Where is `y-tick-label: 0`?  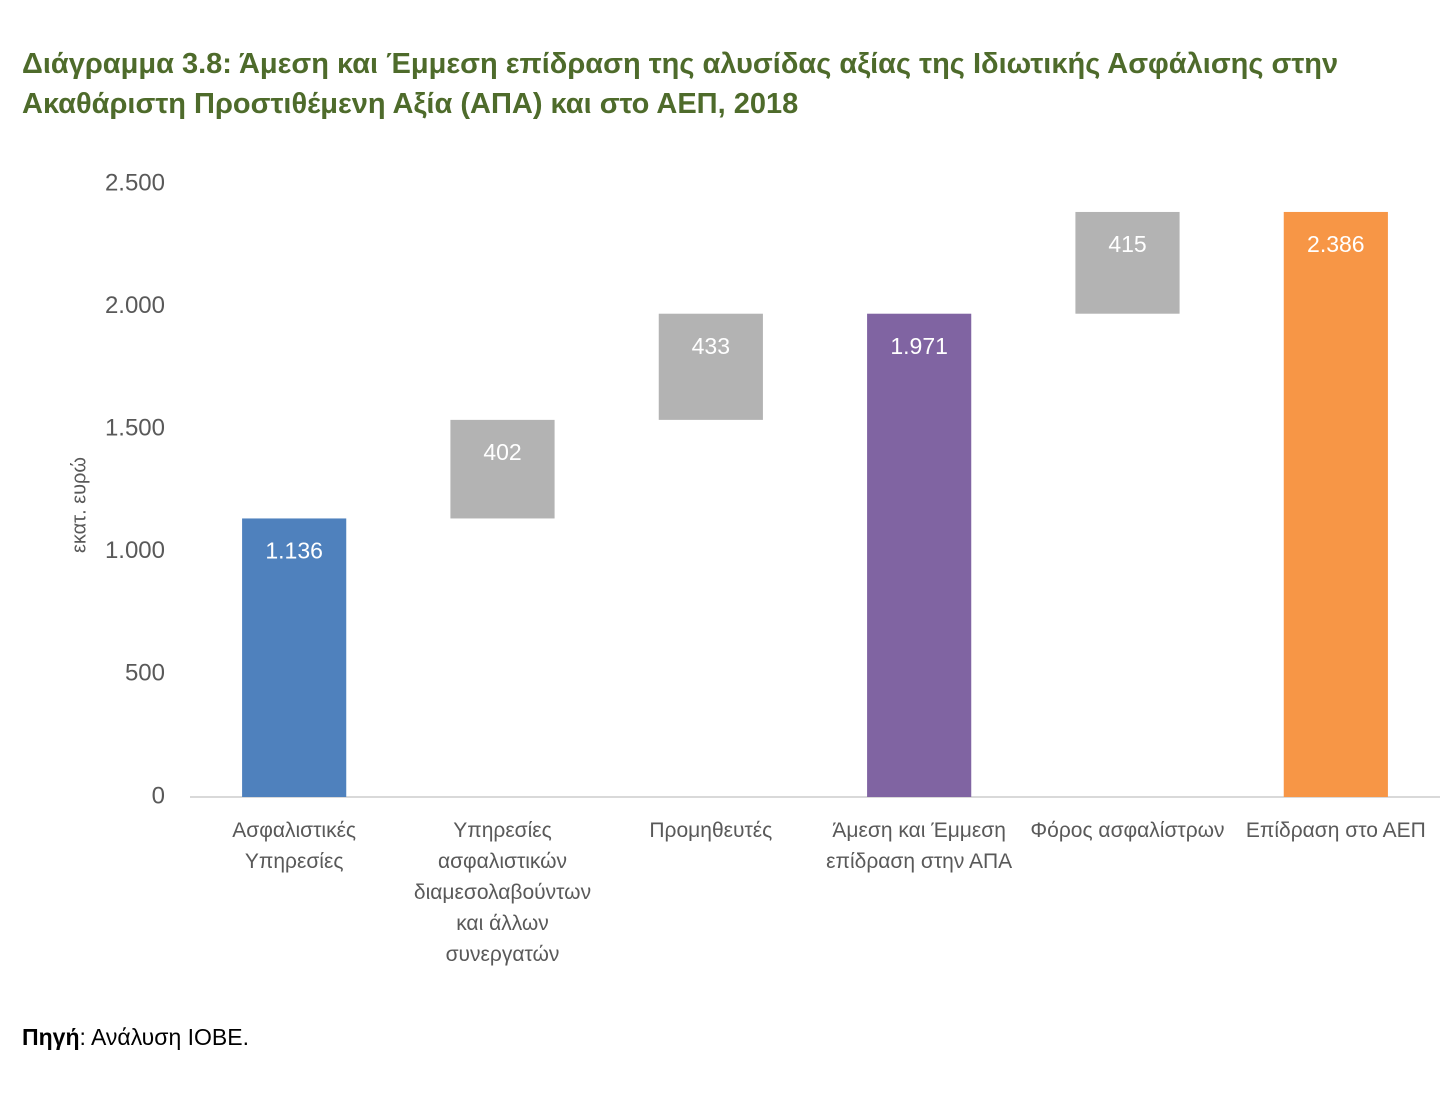
y-tick-label: 0 is located at coordinates (158, 795).